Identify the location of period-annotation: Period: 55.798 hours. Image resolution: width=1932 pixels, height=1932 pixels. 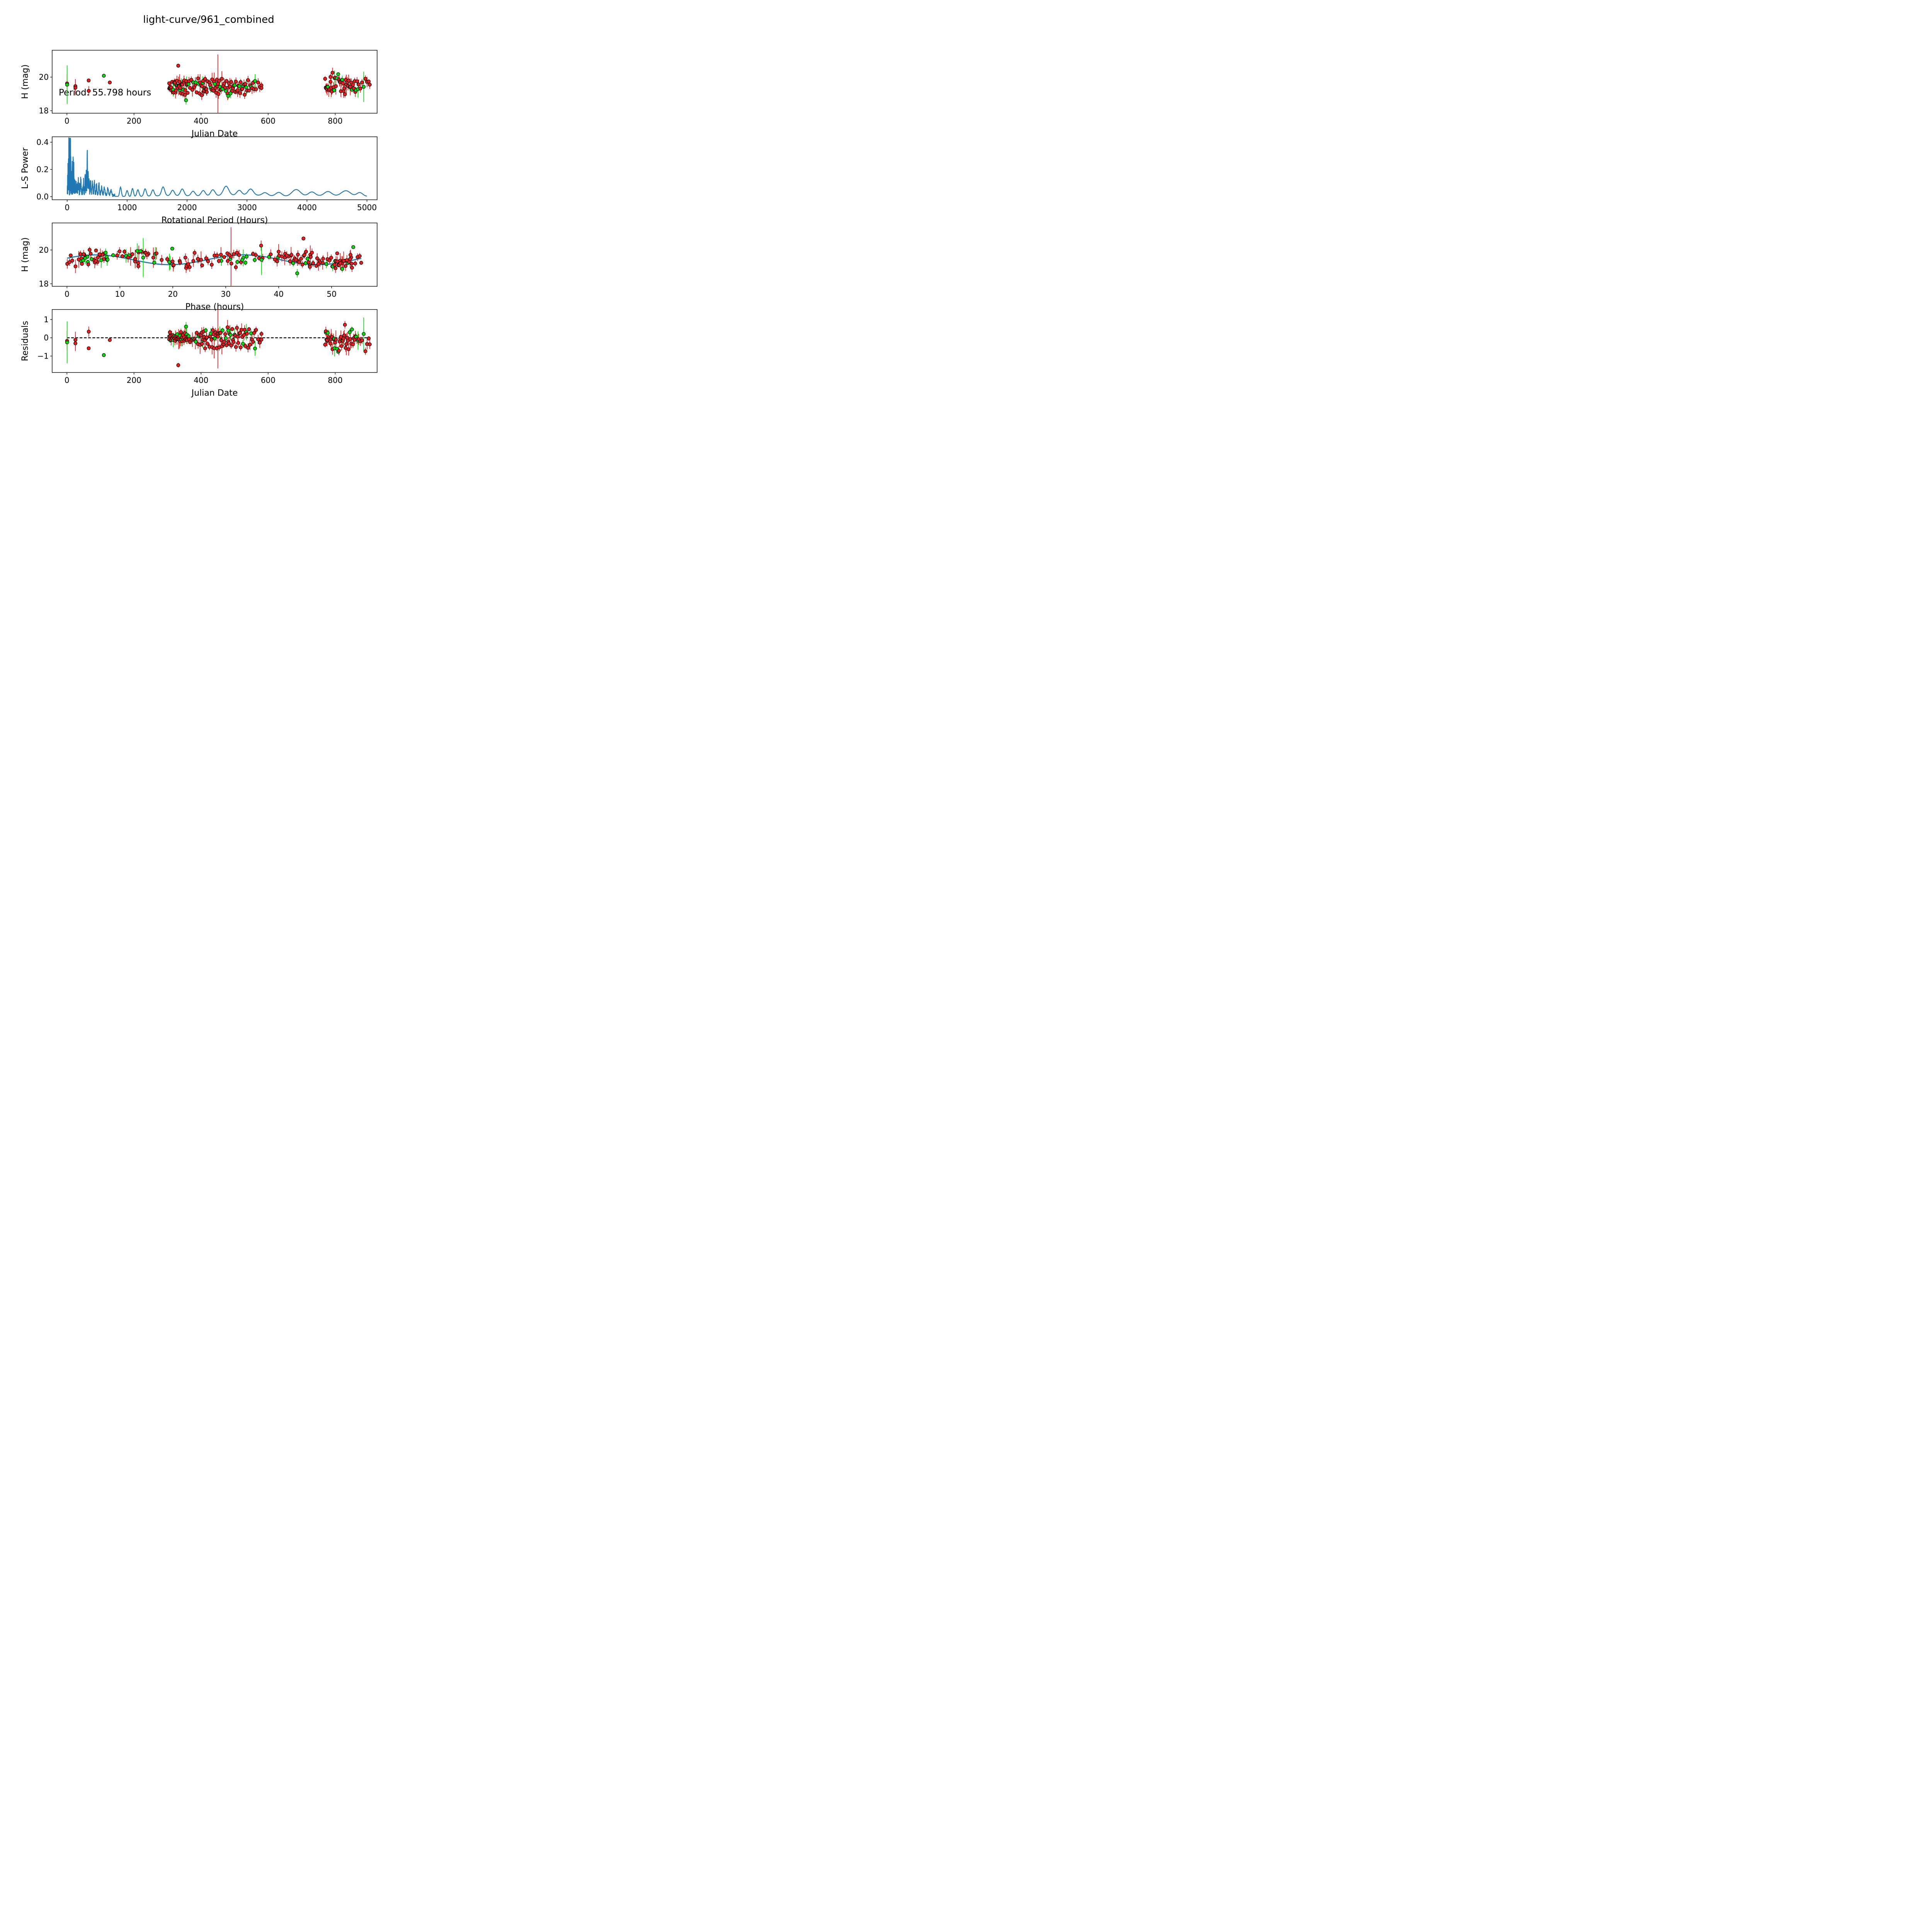
(105, 93).